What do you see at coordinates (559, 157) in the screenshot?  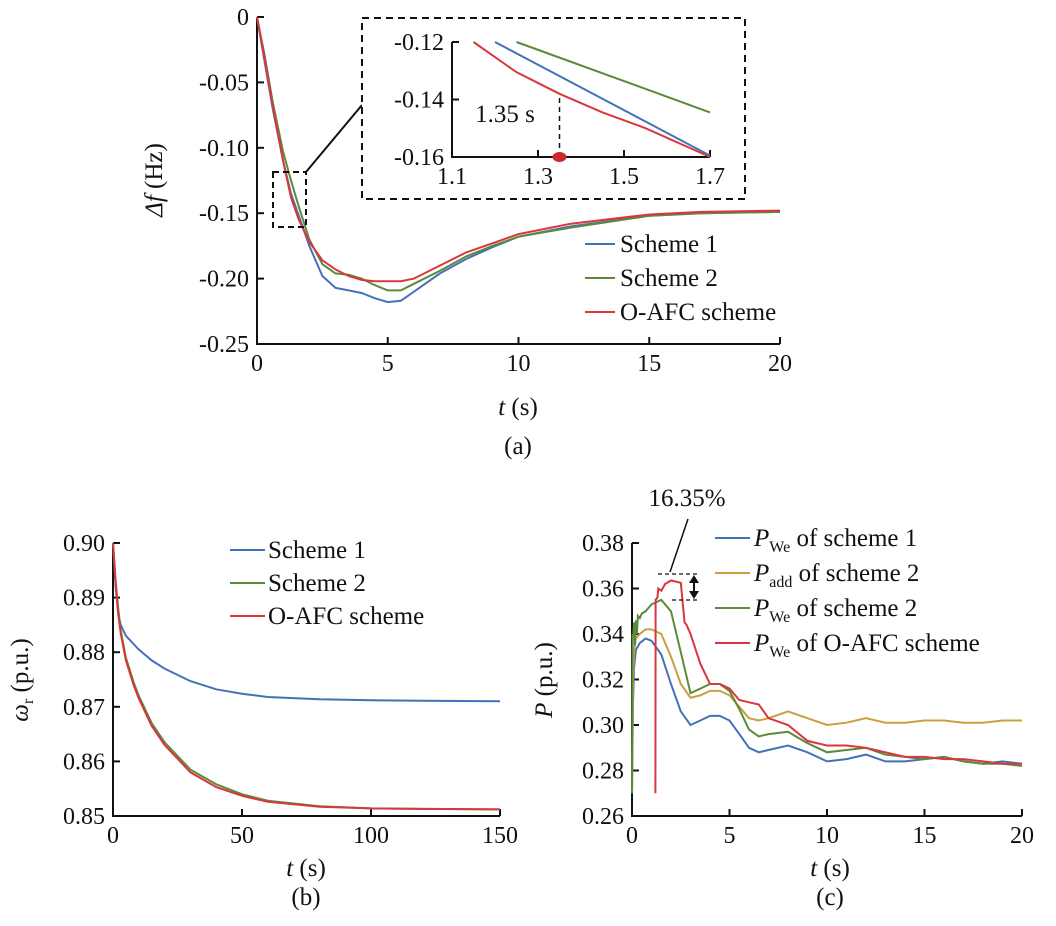 I see `a-inset-marker-dot` at bounding box center [559, 157].